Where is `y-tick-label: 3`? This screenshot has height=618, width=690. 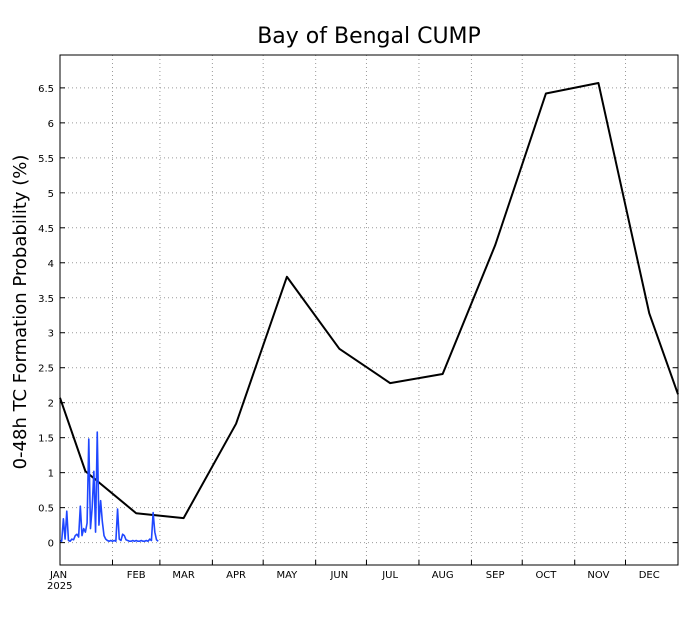 y-tick-label: 3 is located at coordinates (51, 334).